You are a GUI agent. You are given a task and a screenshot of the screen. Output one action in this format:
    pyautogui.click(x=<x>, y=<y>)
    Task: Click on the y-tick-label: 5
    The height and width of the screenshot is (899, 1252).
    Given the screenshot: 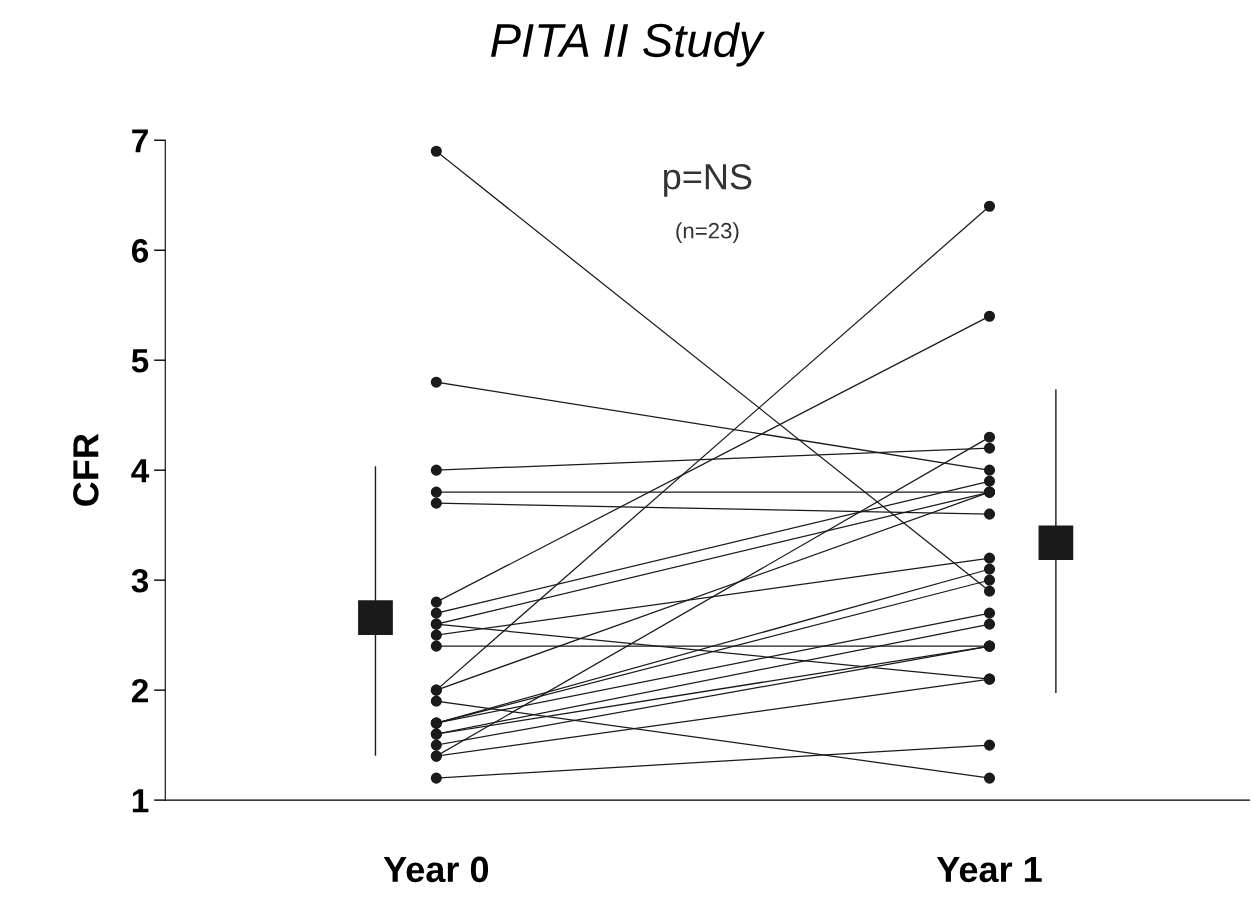 What is the action you would take?
    pyautogui.click(x=140, y=361)
    